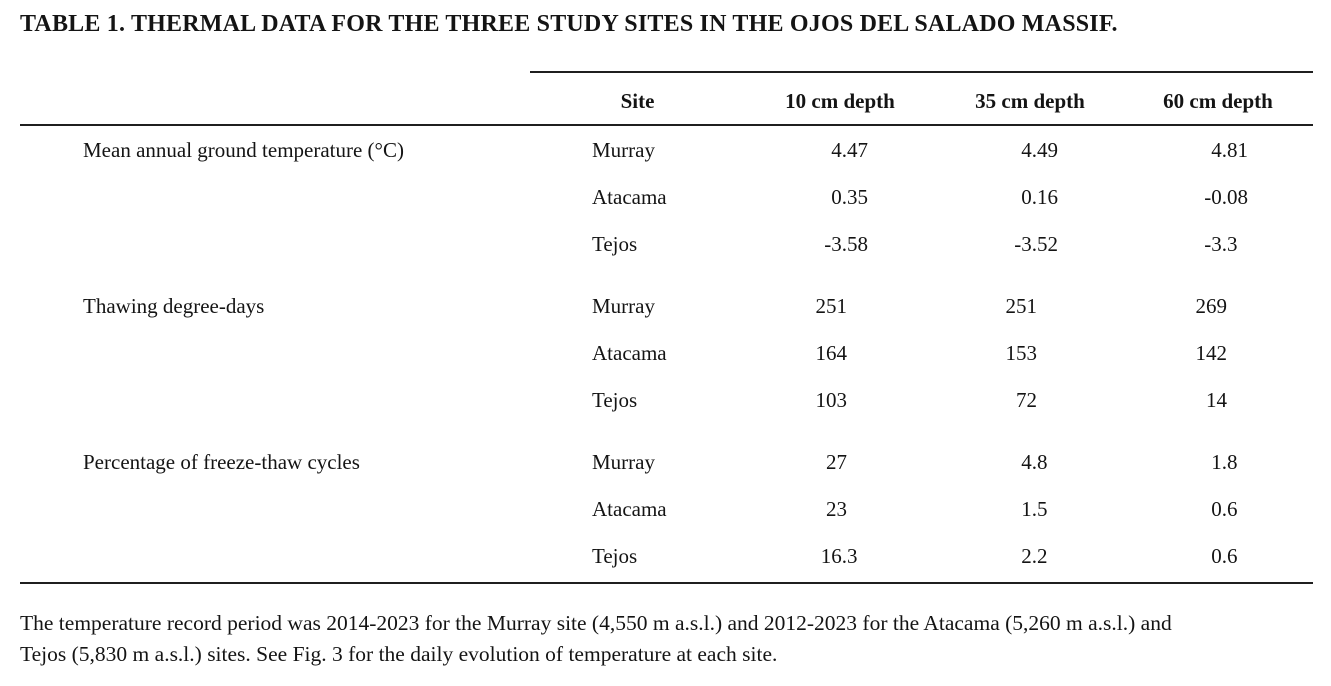 Image resolution: width=1331 pixels, height=686 pixels. I want to click on value-fraction-part: 52, so click(1047, 244).